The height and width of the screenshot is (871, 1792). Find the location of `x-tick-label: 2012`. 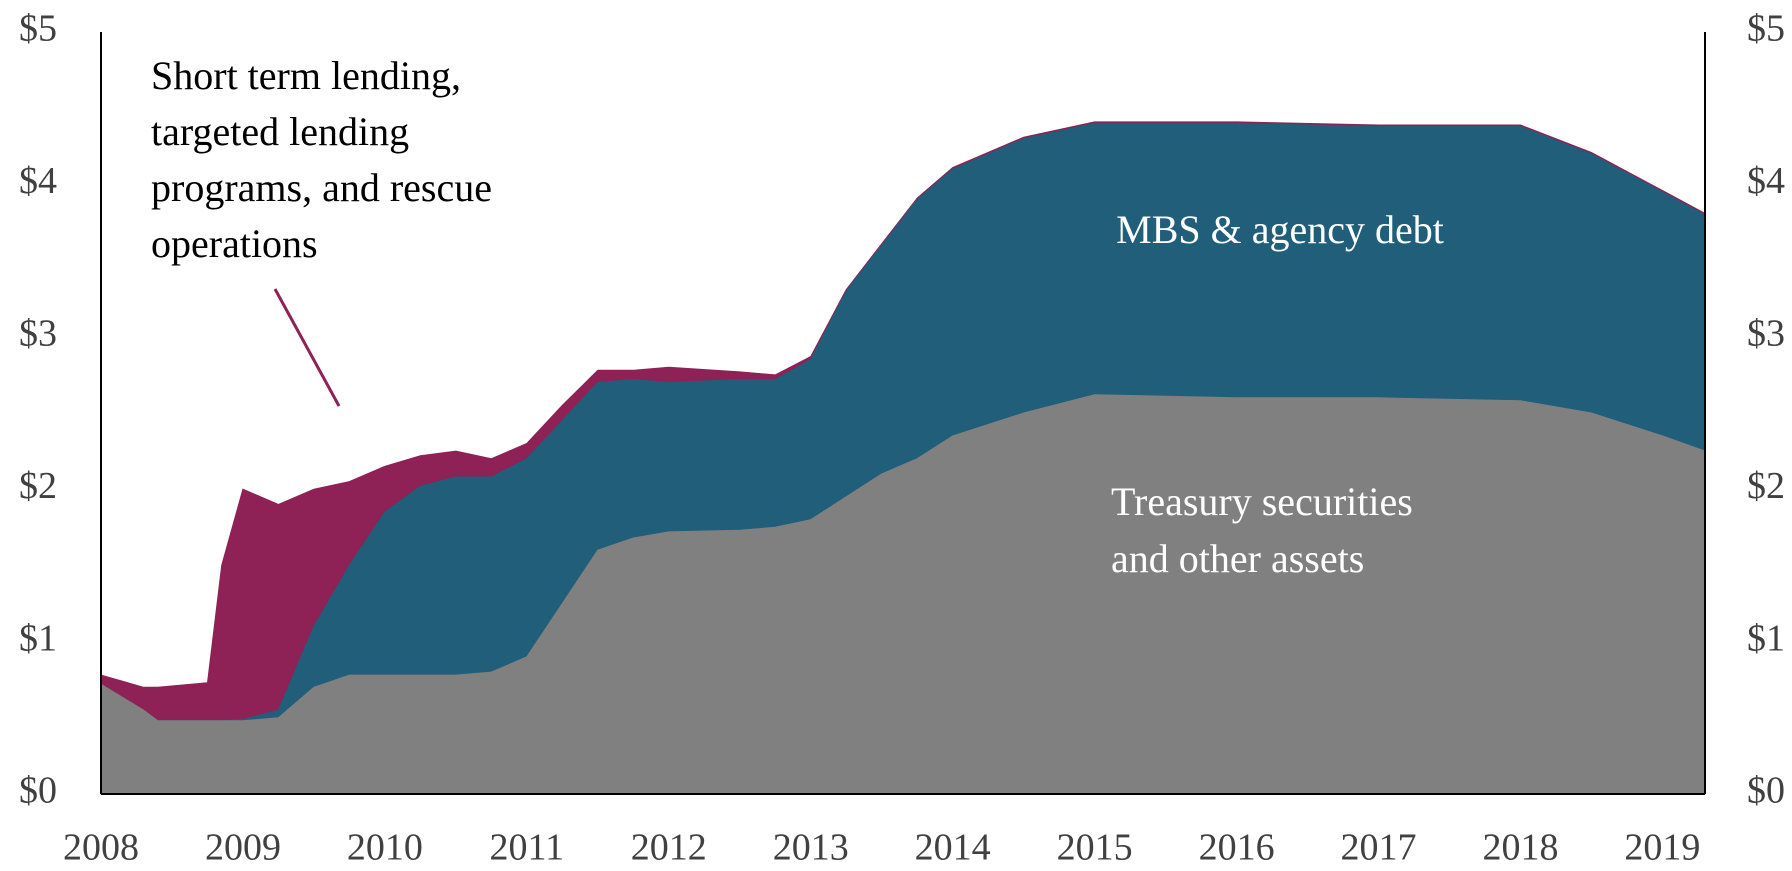

x-tick-label: 2012 is located at coordinates (669, 848).